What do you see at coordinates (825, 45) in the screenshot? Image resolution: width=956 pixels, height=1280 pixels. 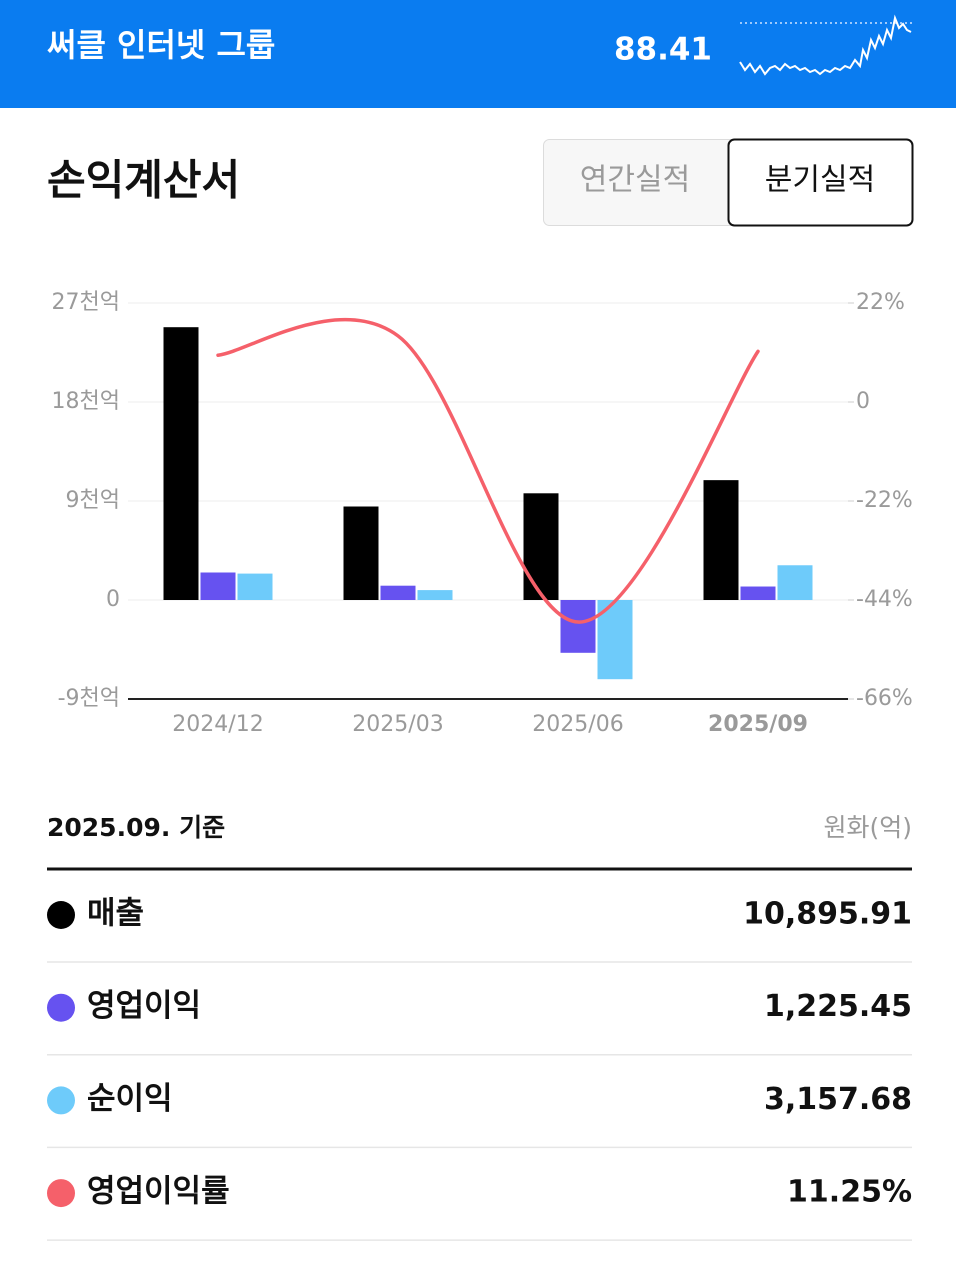 I see `sparkline` at bounding box center [825, 45].